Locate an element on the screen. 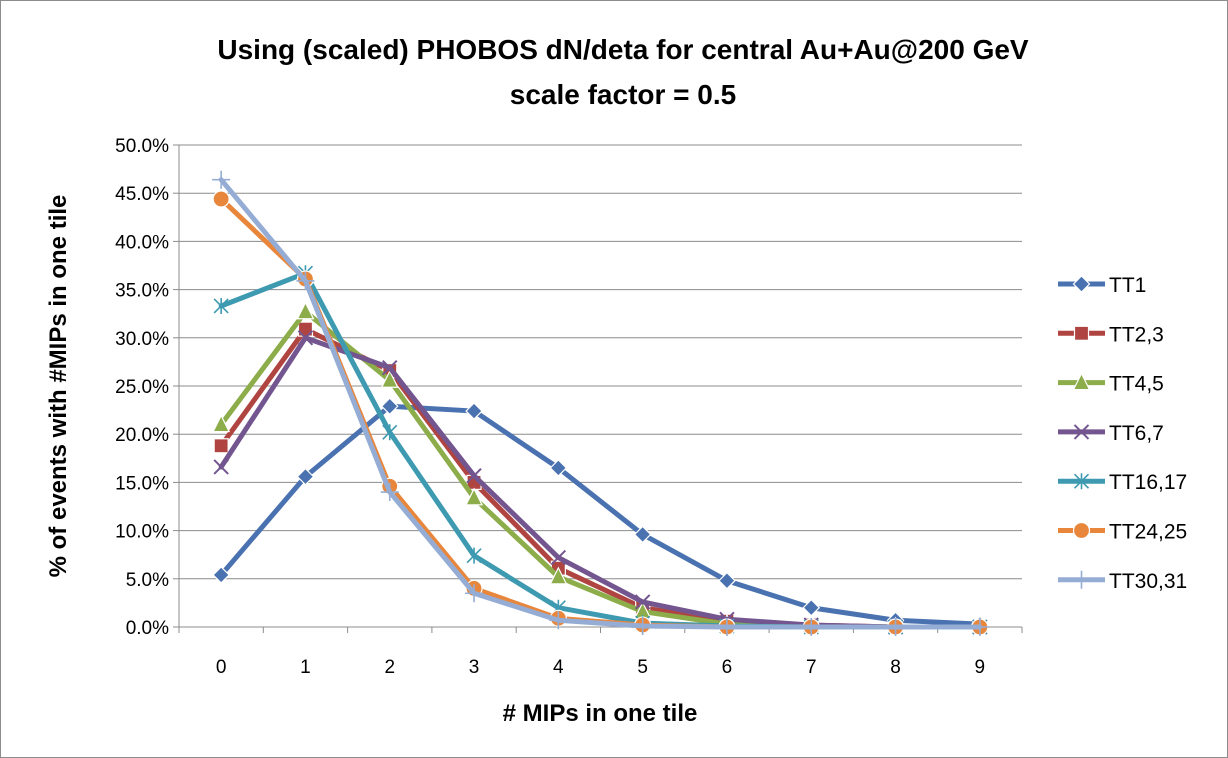 Image resolution: width=1228 pixels, height=758 pixels. y-tick-label: 25.0% is located at coordinates (142, 387).